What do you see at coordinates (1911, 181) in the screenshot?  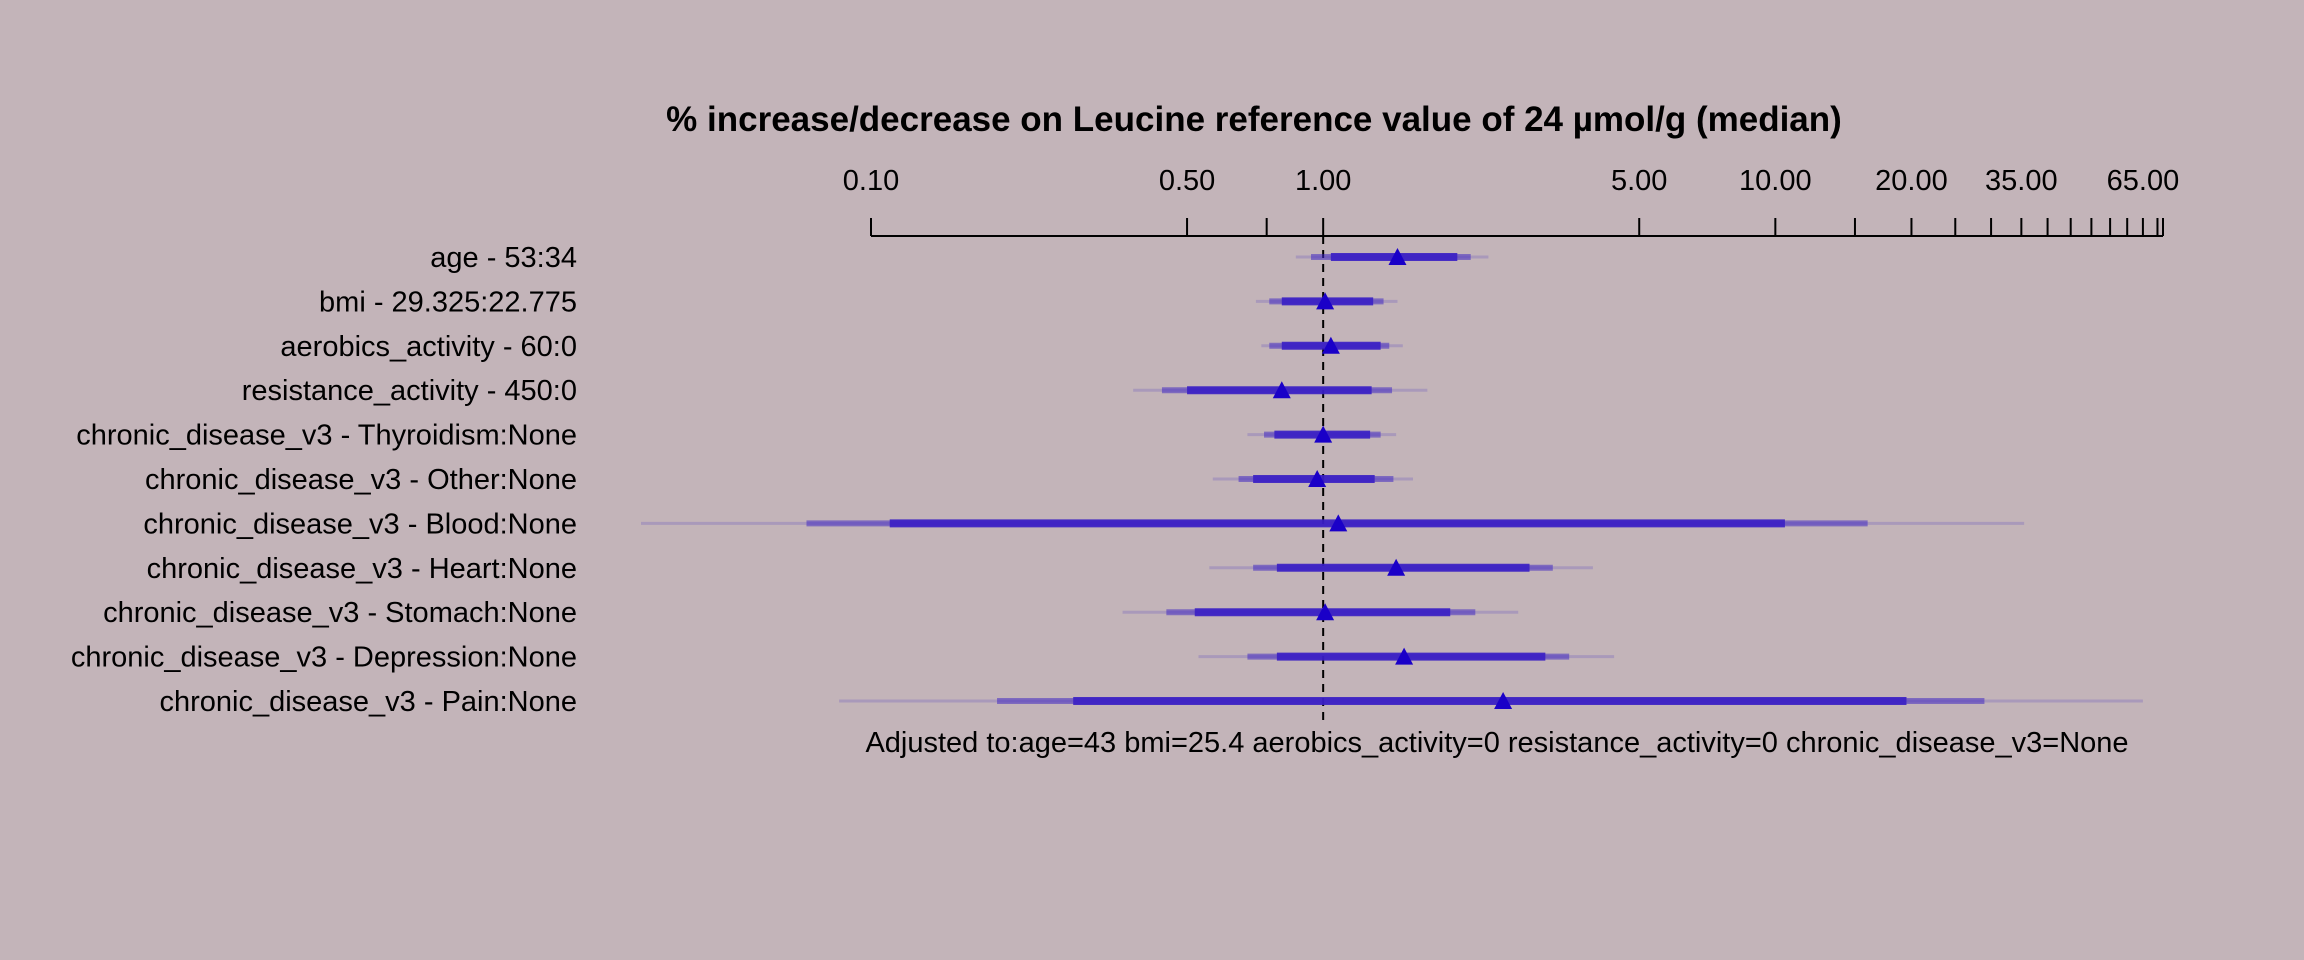 I see `x-tick-label: 20.00` at bounding box center [1911, 181].